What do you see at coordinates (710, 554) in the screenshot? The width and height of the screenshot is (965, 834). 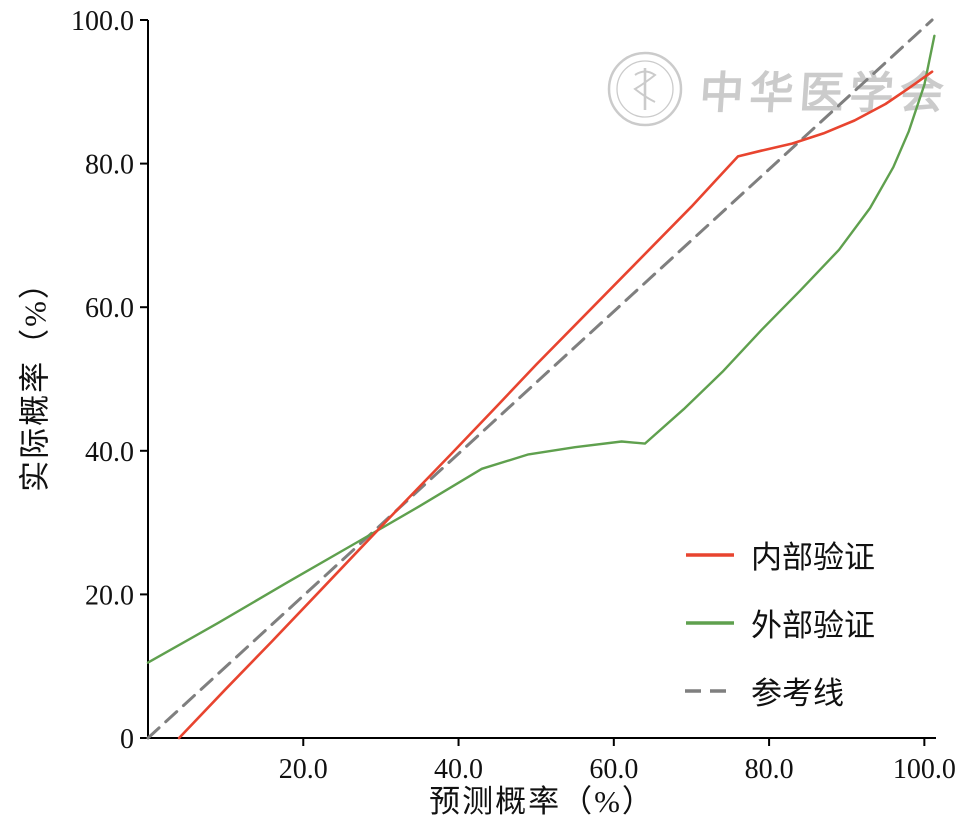 I see `legend-swatch-internal-validation` at bounding box center [710, 554].